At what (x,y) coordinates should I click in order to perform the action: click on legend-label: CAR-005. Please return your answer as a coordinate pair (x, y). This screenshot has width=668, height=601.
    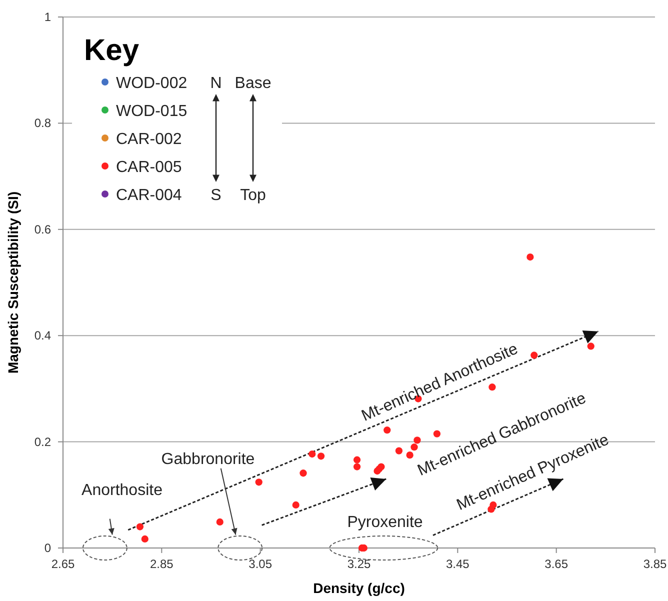
    Looking at the image, I should click on (149, 167).